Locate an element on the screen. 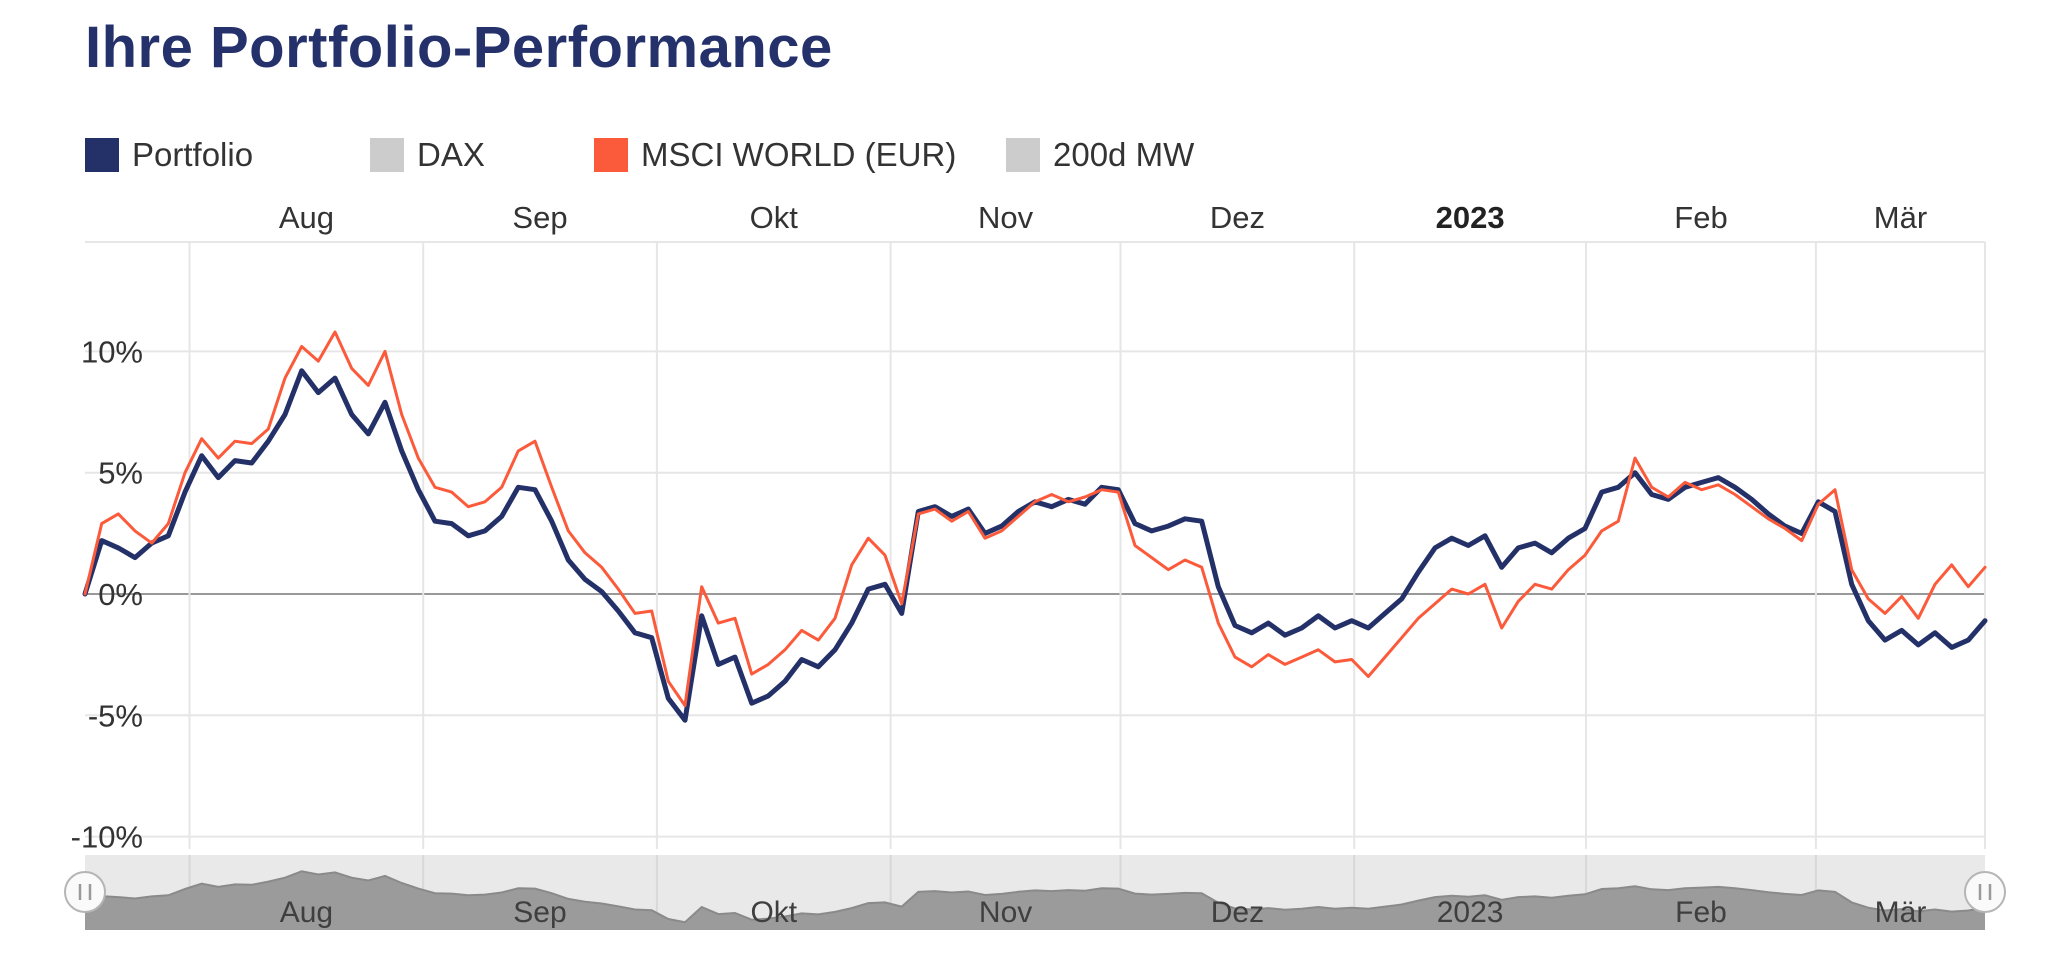 This screenshot has width=2048, height=955. legend-item-dax: DAX is located at coordinates (427, 155).